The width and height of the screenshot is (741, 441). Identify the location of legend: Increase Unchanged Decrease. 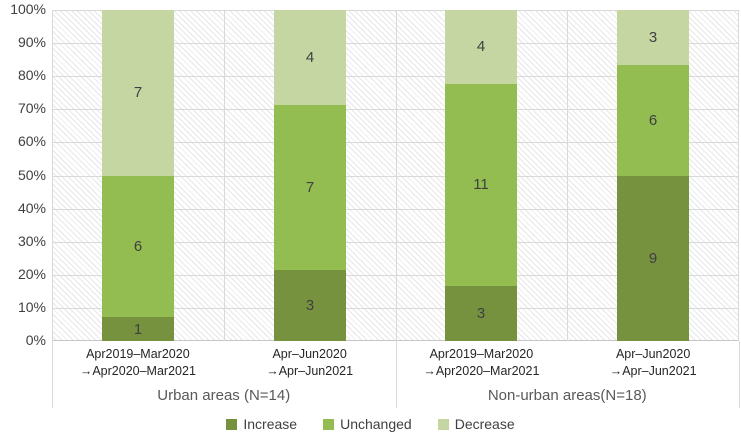
(370, 424).